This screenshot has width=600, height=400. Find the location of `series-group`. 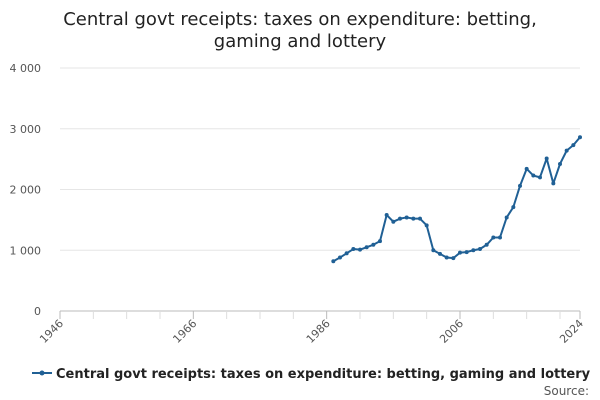

series-group is located at coordinates (456, 199).